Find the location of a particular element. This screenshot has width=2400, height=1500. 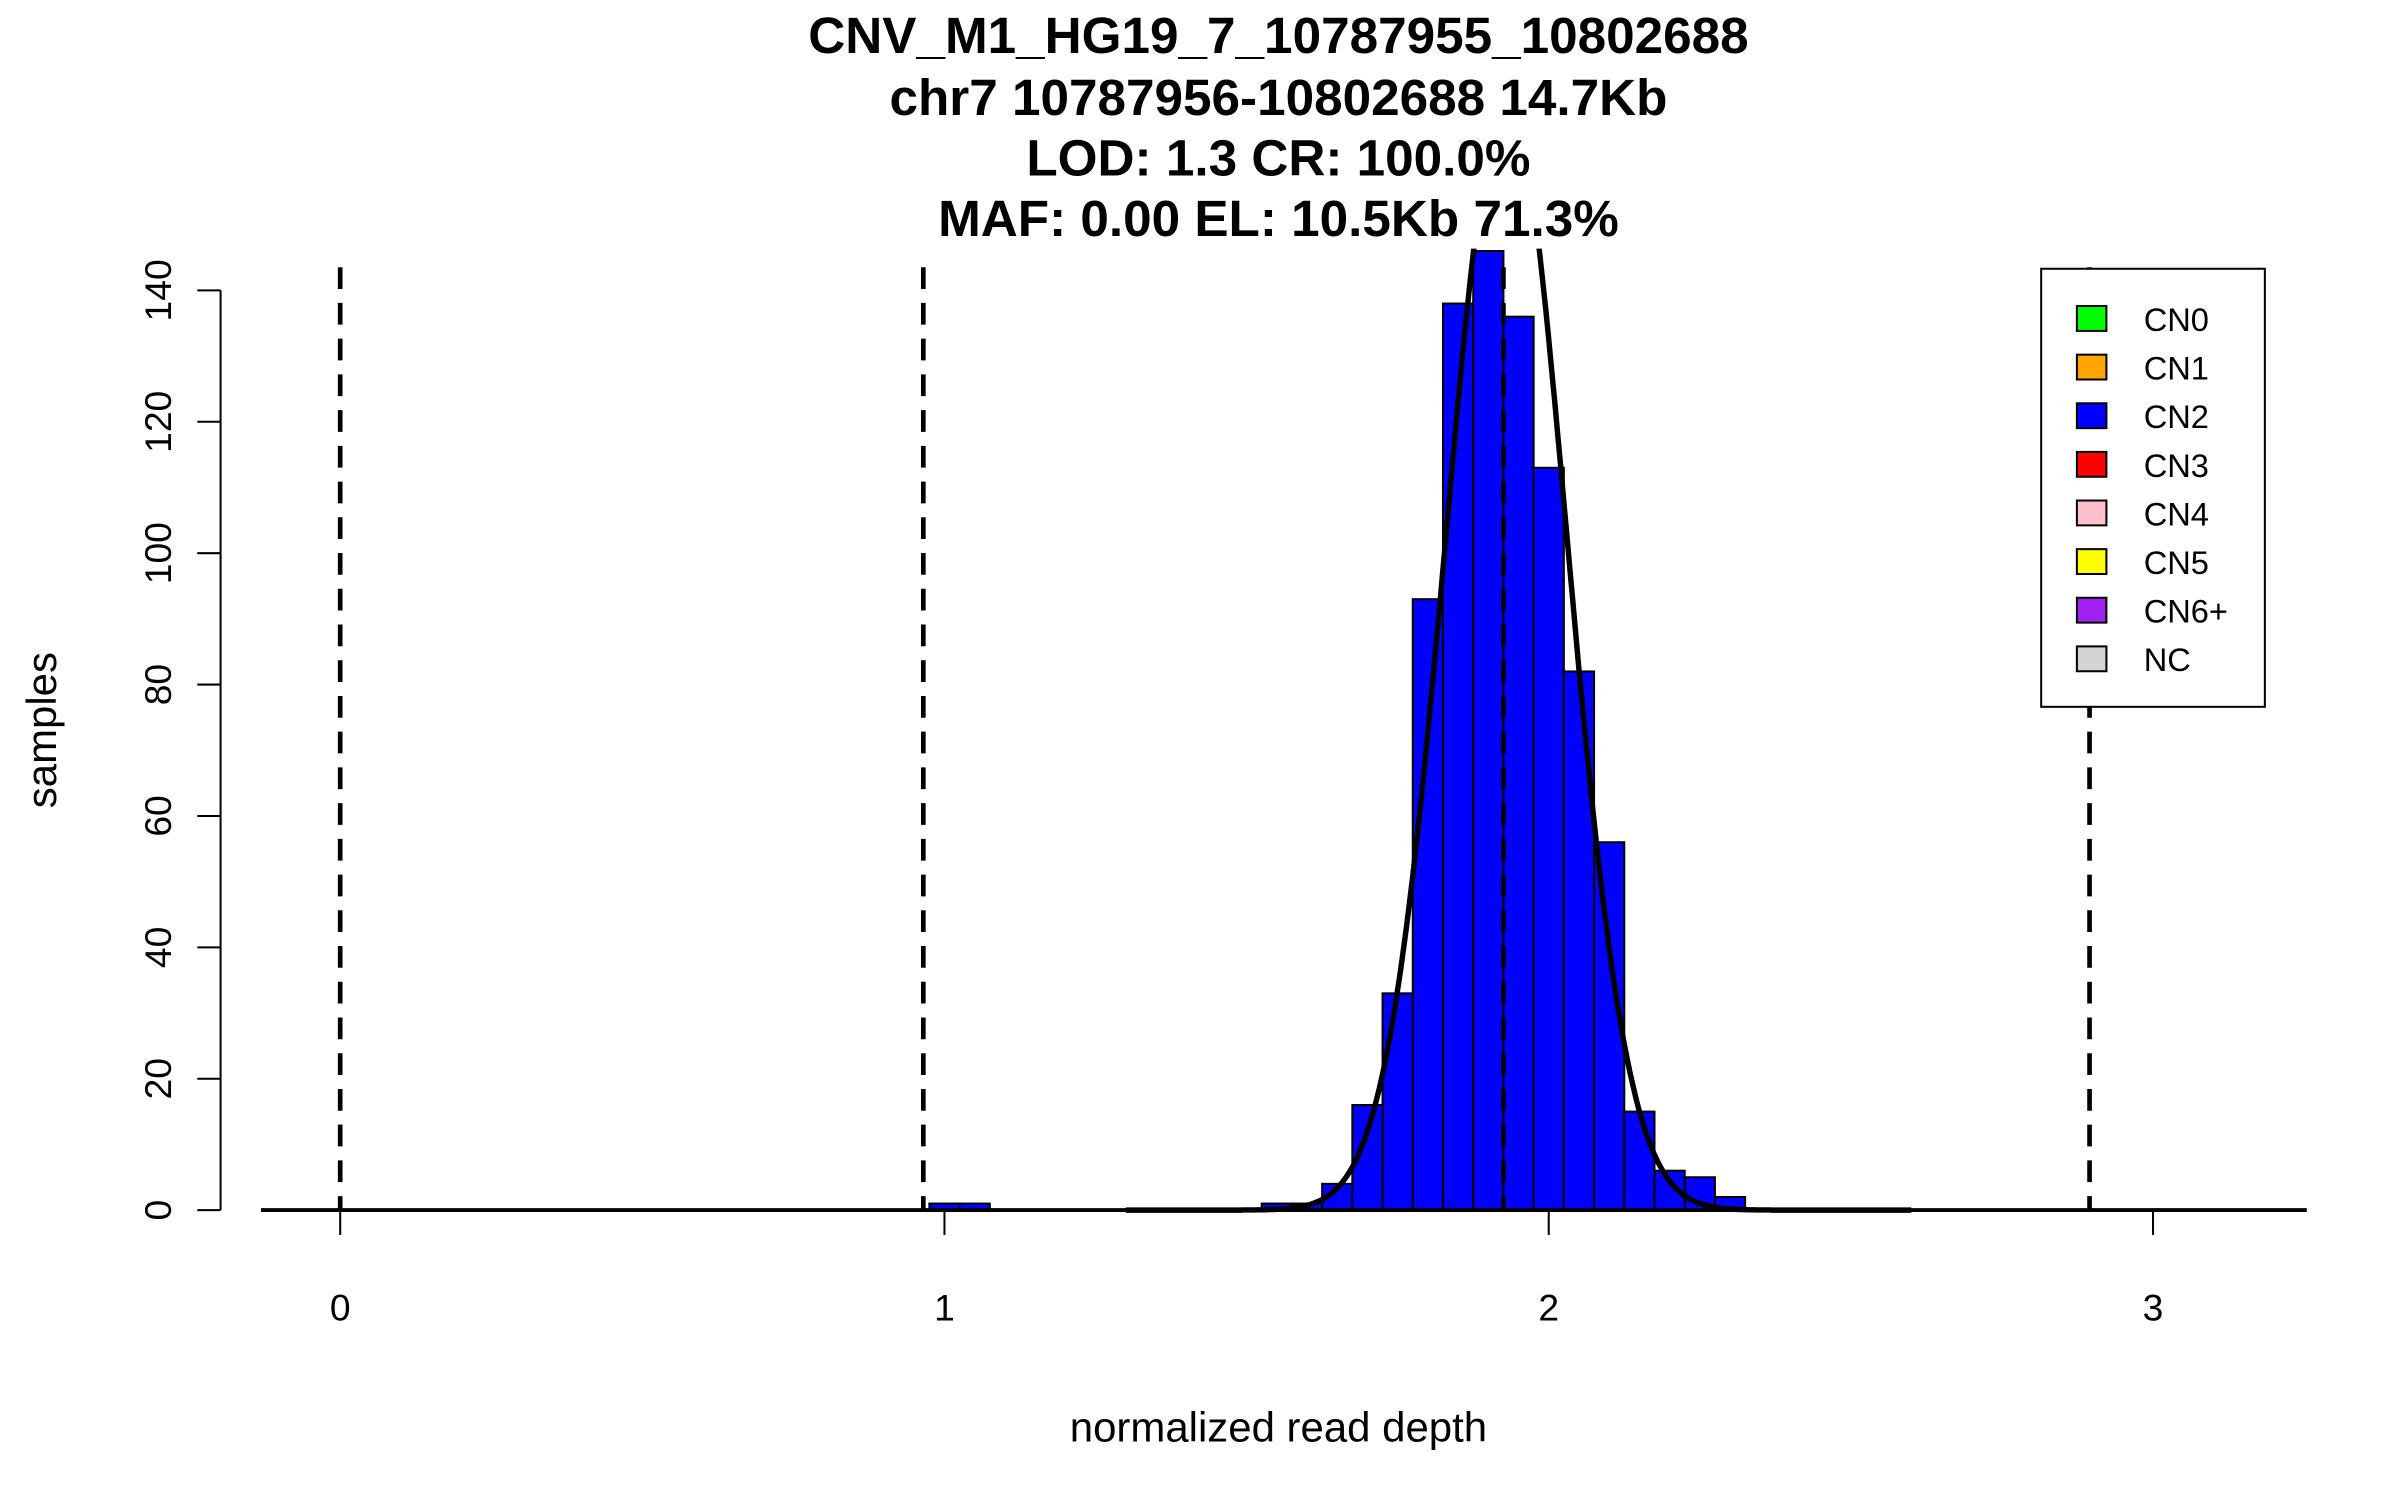

legend-label: CN3 is located at coordinates (2176, 465).